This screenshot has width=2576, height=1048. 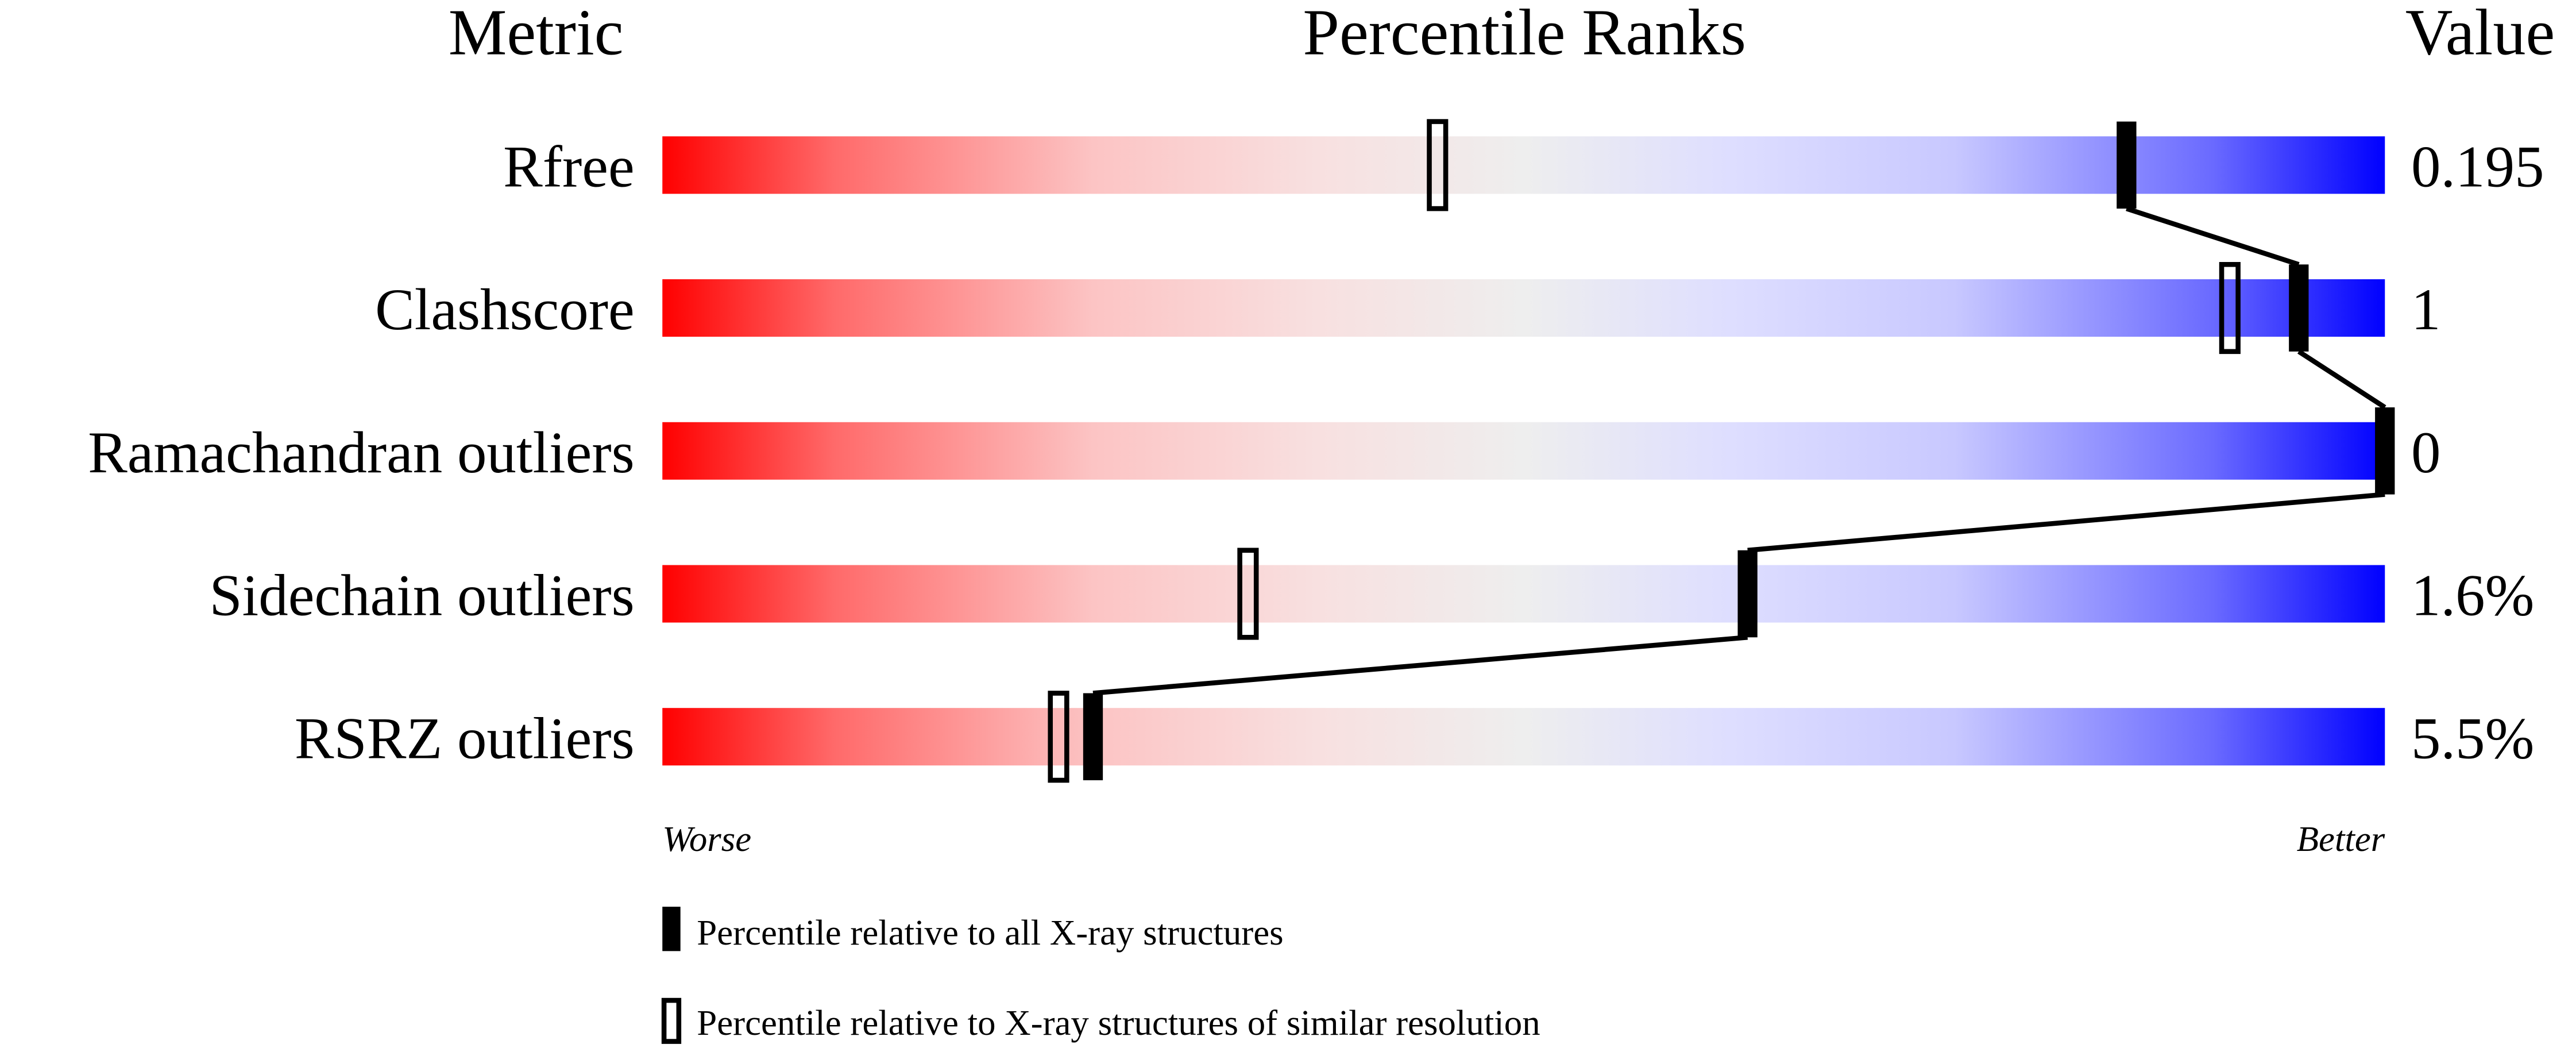 I want to click on header-metric: Metric, so click(x=536, y=34).